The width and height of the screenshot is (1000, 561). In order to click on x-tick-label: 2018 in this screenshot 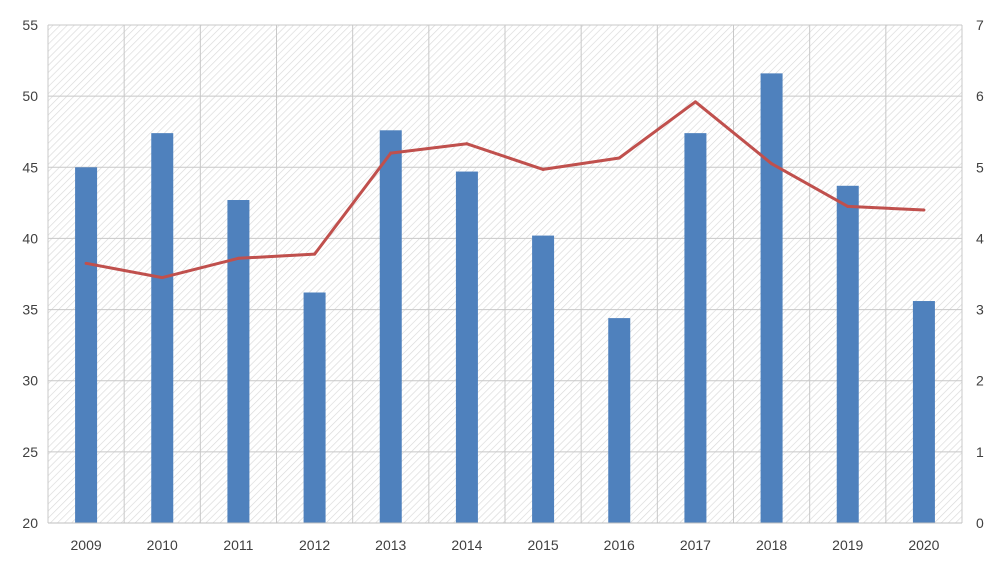, I will do `click(771, 545)`.